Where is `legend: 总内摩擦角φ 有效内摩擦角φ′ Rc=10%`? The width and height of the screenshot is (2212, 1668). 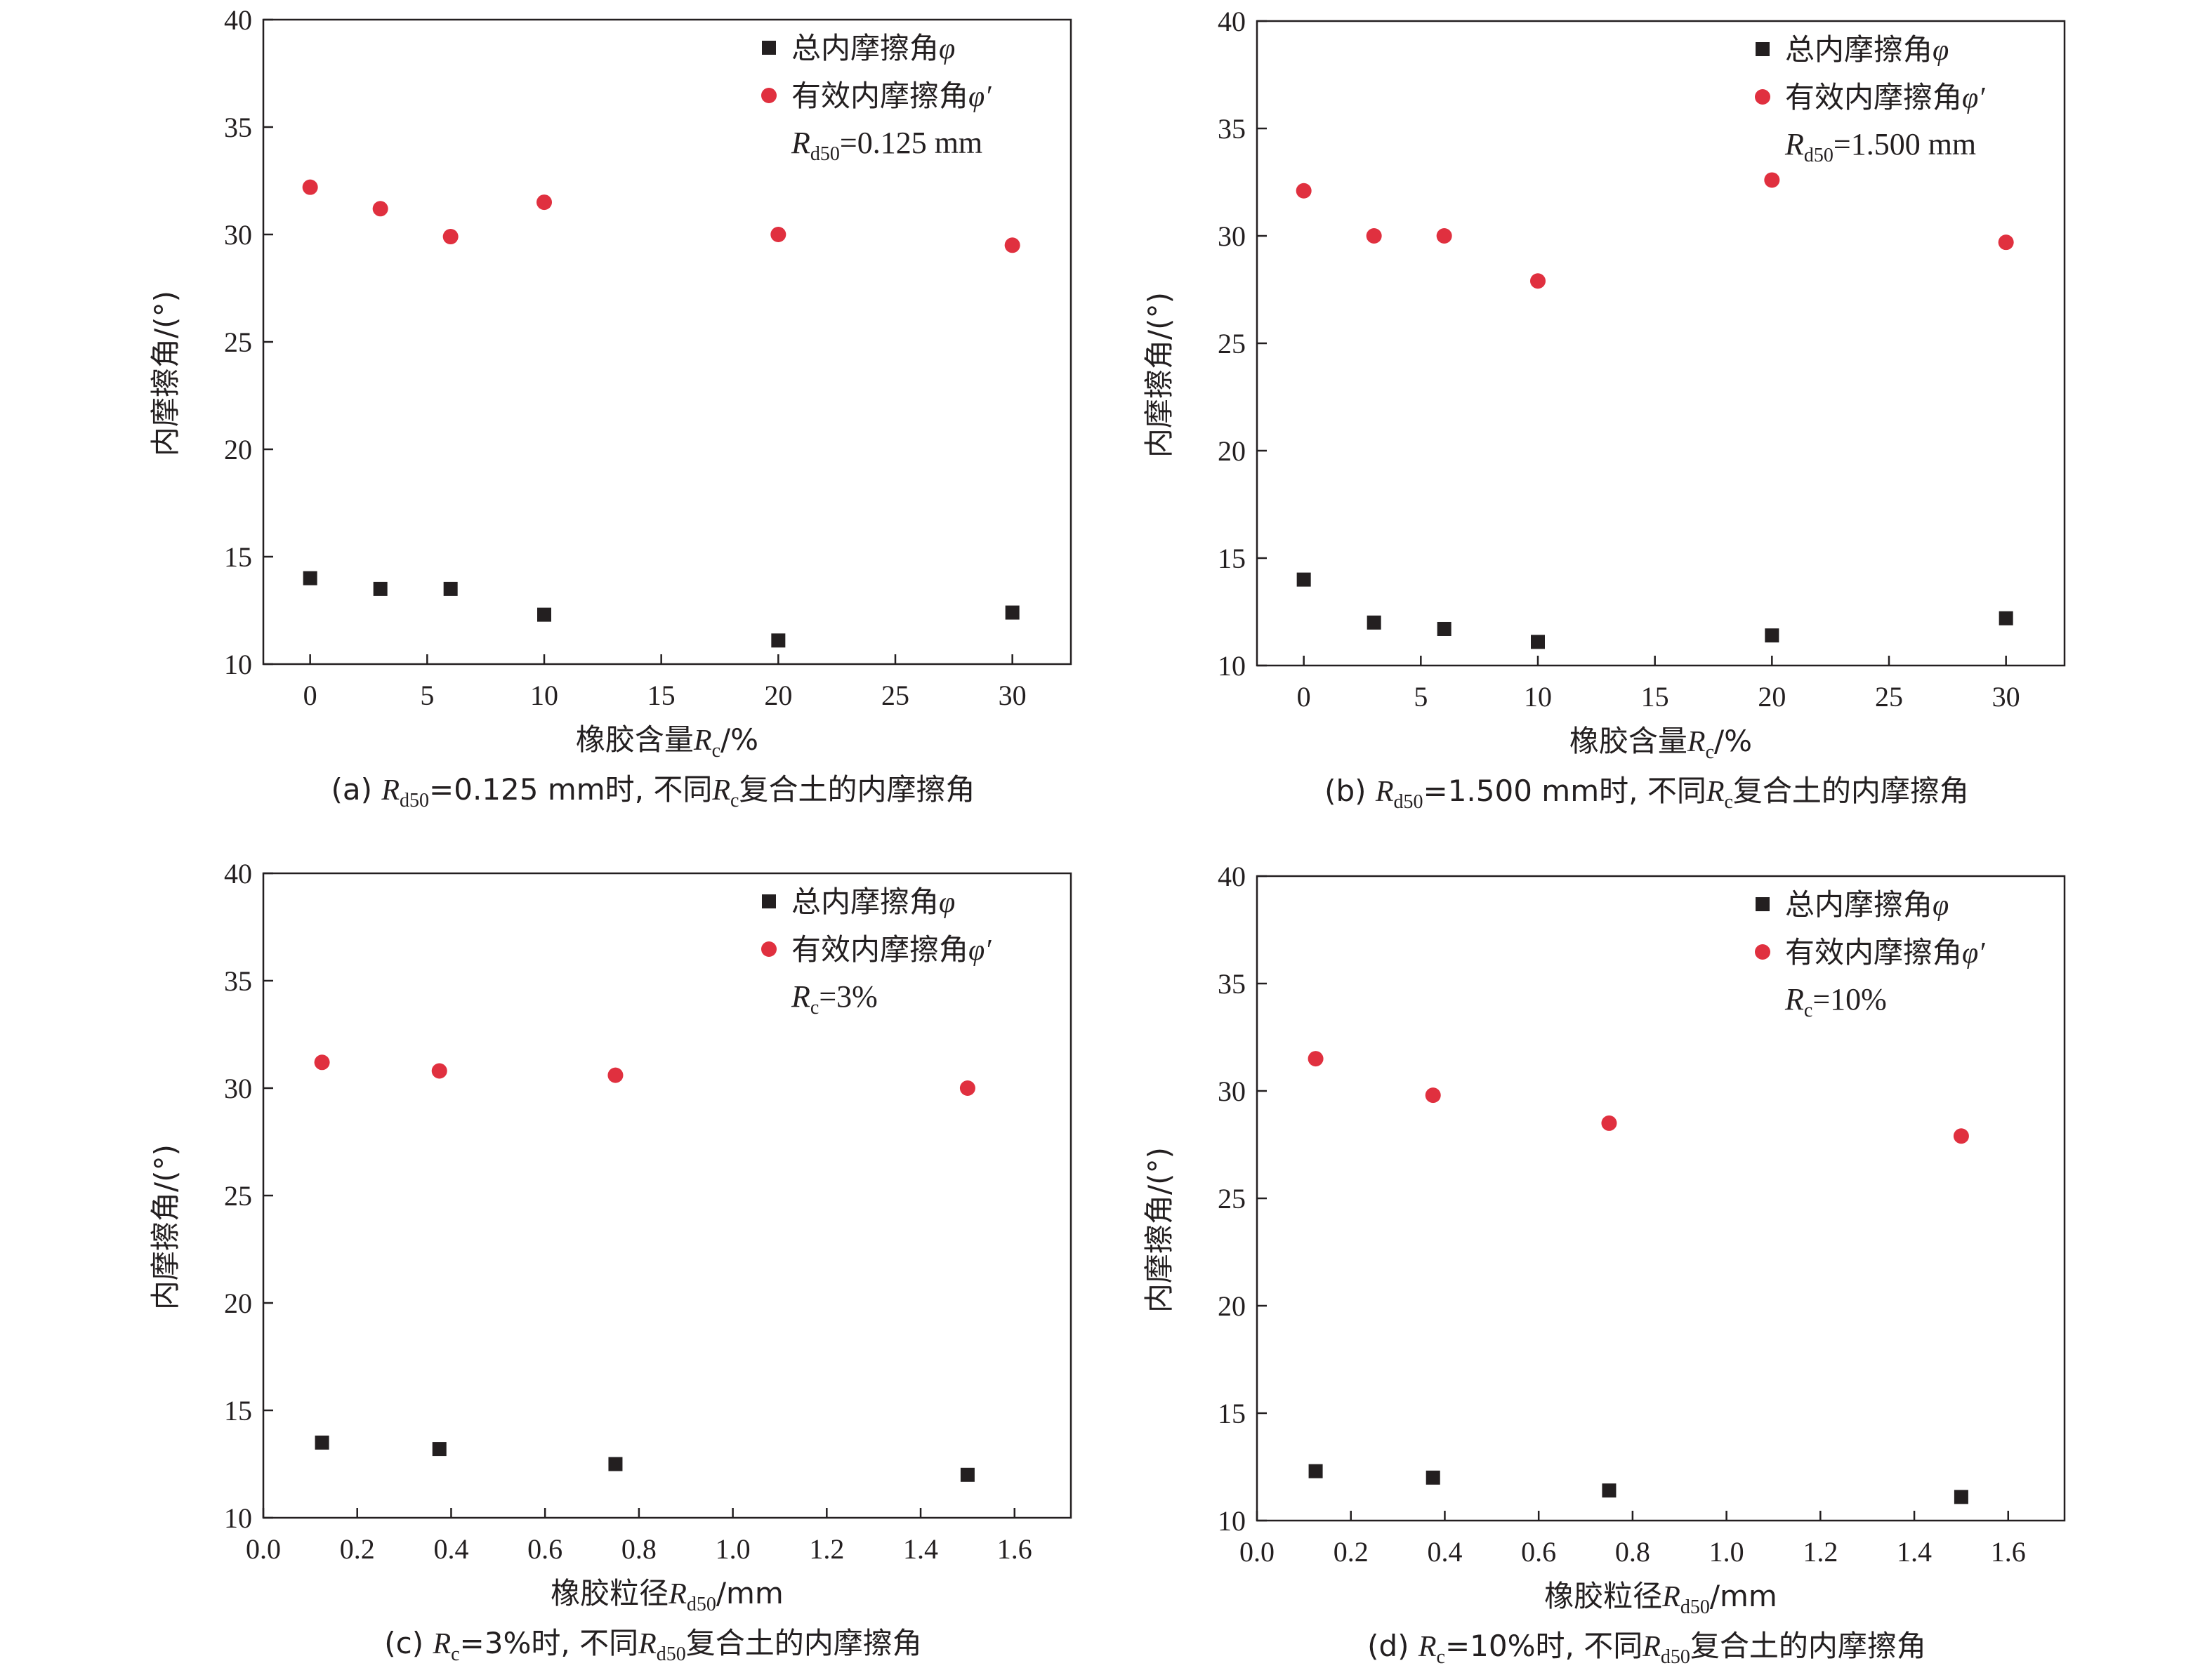 legend: 总内摩擦角φ 有效内摩擦角φ′ Rc=10% is located at coordinates (1870, 954).